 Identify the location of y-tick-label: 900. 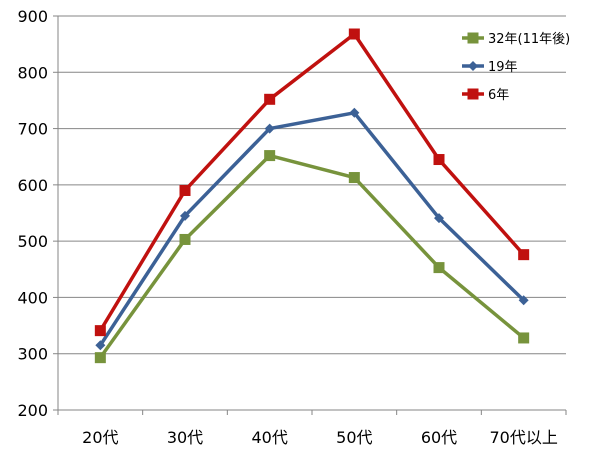
(32, 16).